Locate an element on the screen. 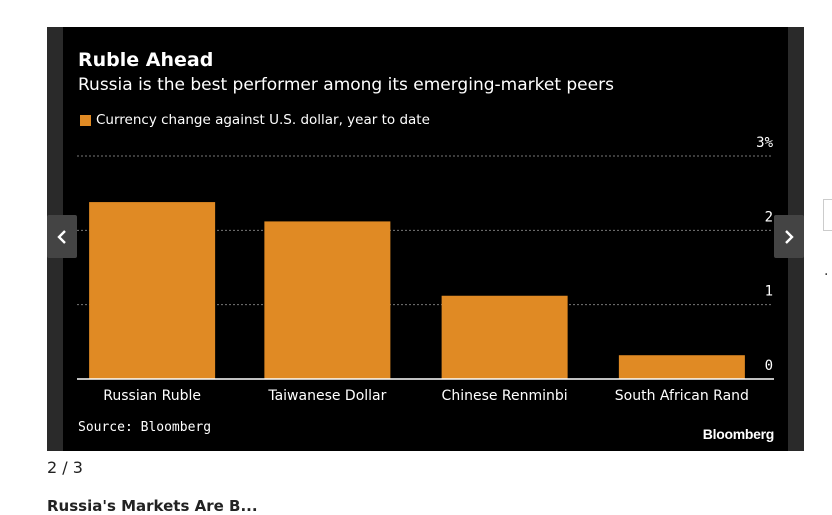  bar-russian-ruble is located at coordinates (152, 290).